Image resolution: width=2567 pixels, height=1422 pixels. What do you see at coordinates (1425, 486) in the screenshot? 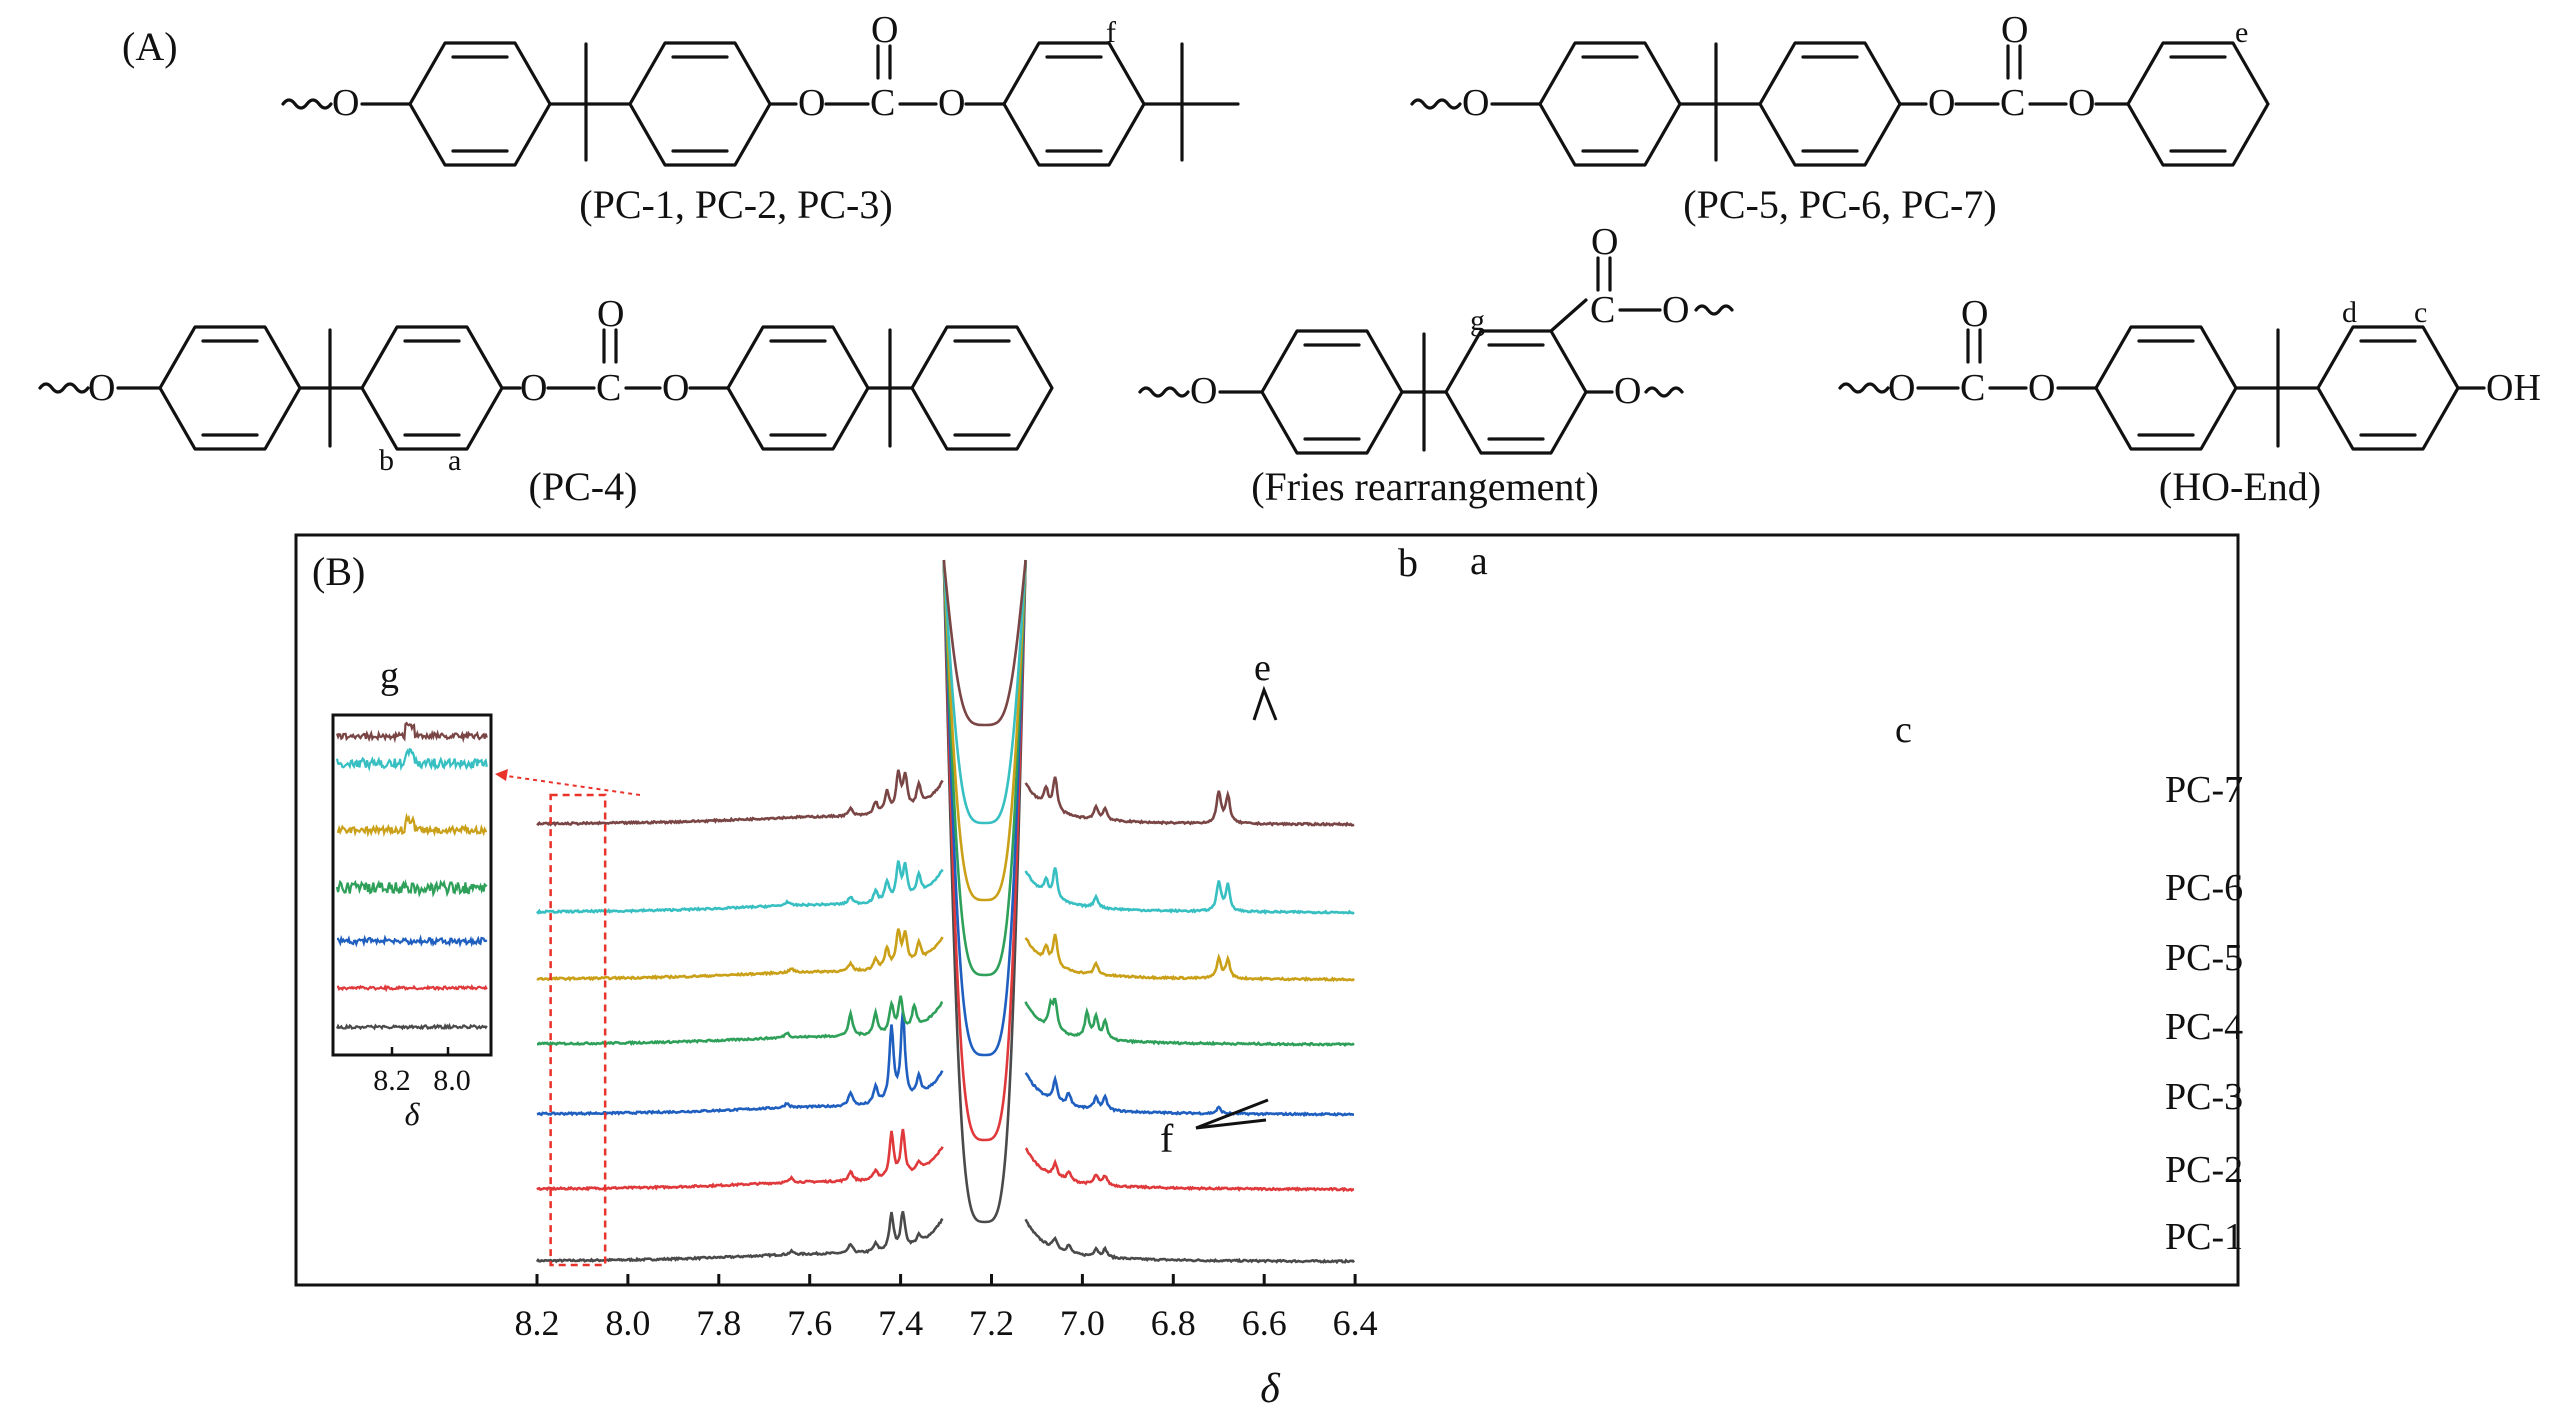
I see `caption-fries: (Fries rearrangement)` at bounding box center [1425, 486].